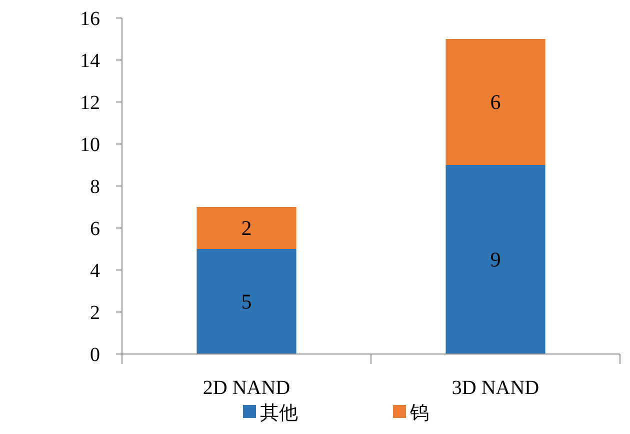 The image size is (630, 434). Describe the element at coordinates (496, 388) in the screenshot. I see `x-tick-label: 3D NAND` at that location.